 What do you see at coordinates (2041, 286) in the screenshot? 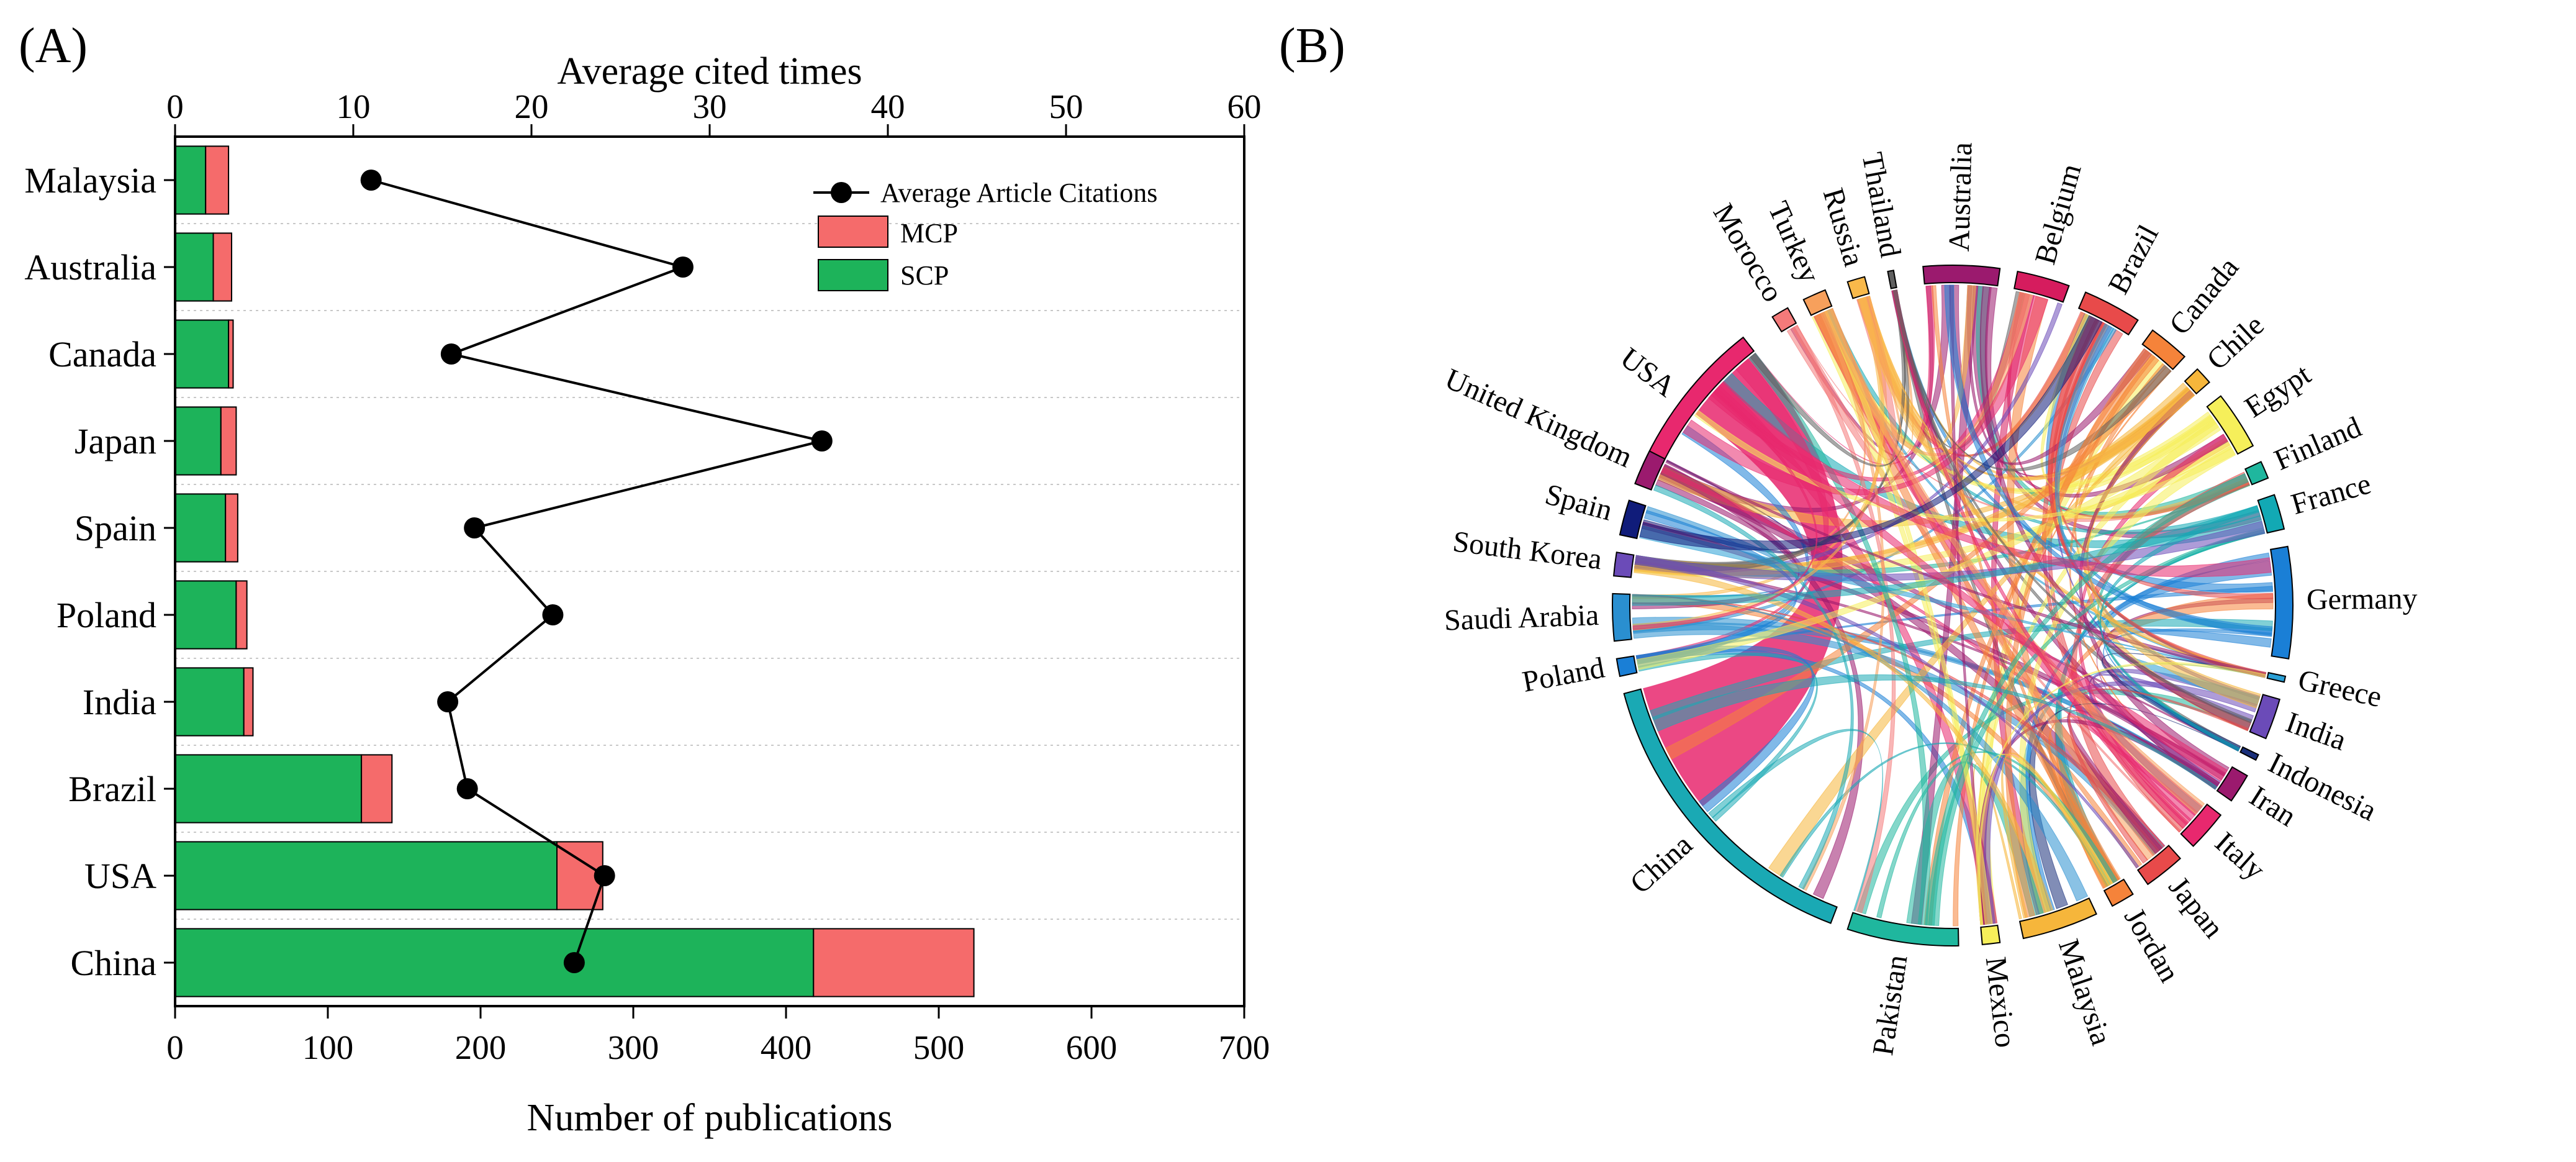
I see `segment-belgium` at bounding box center [2041, 286].